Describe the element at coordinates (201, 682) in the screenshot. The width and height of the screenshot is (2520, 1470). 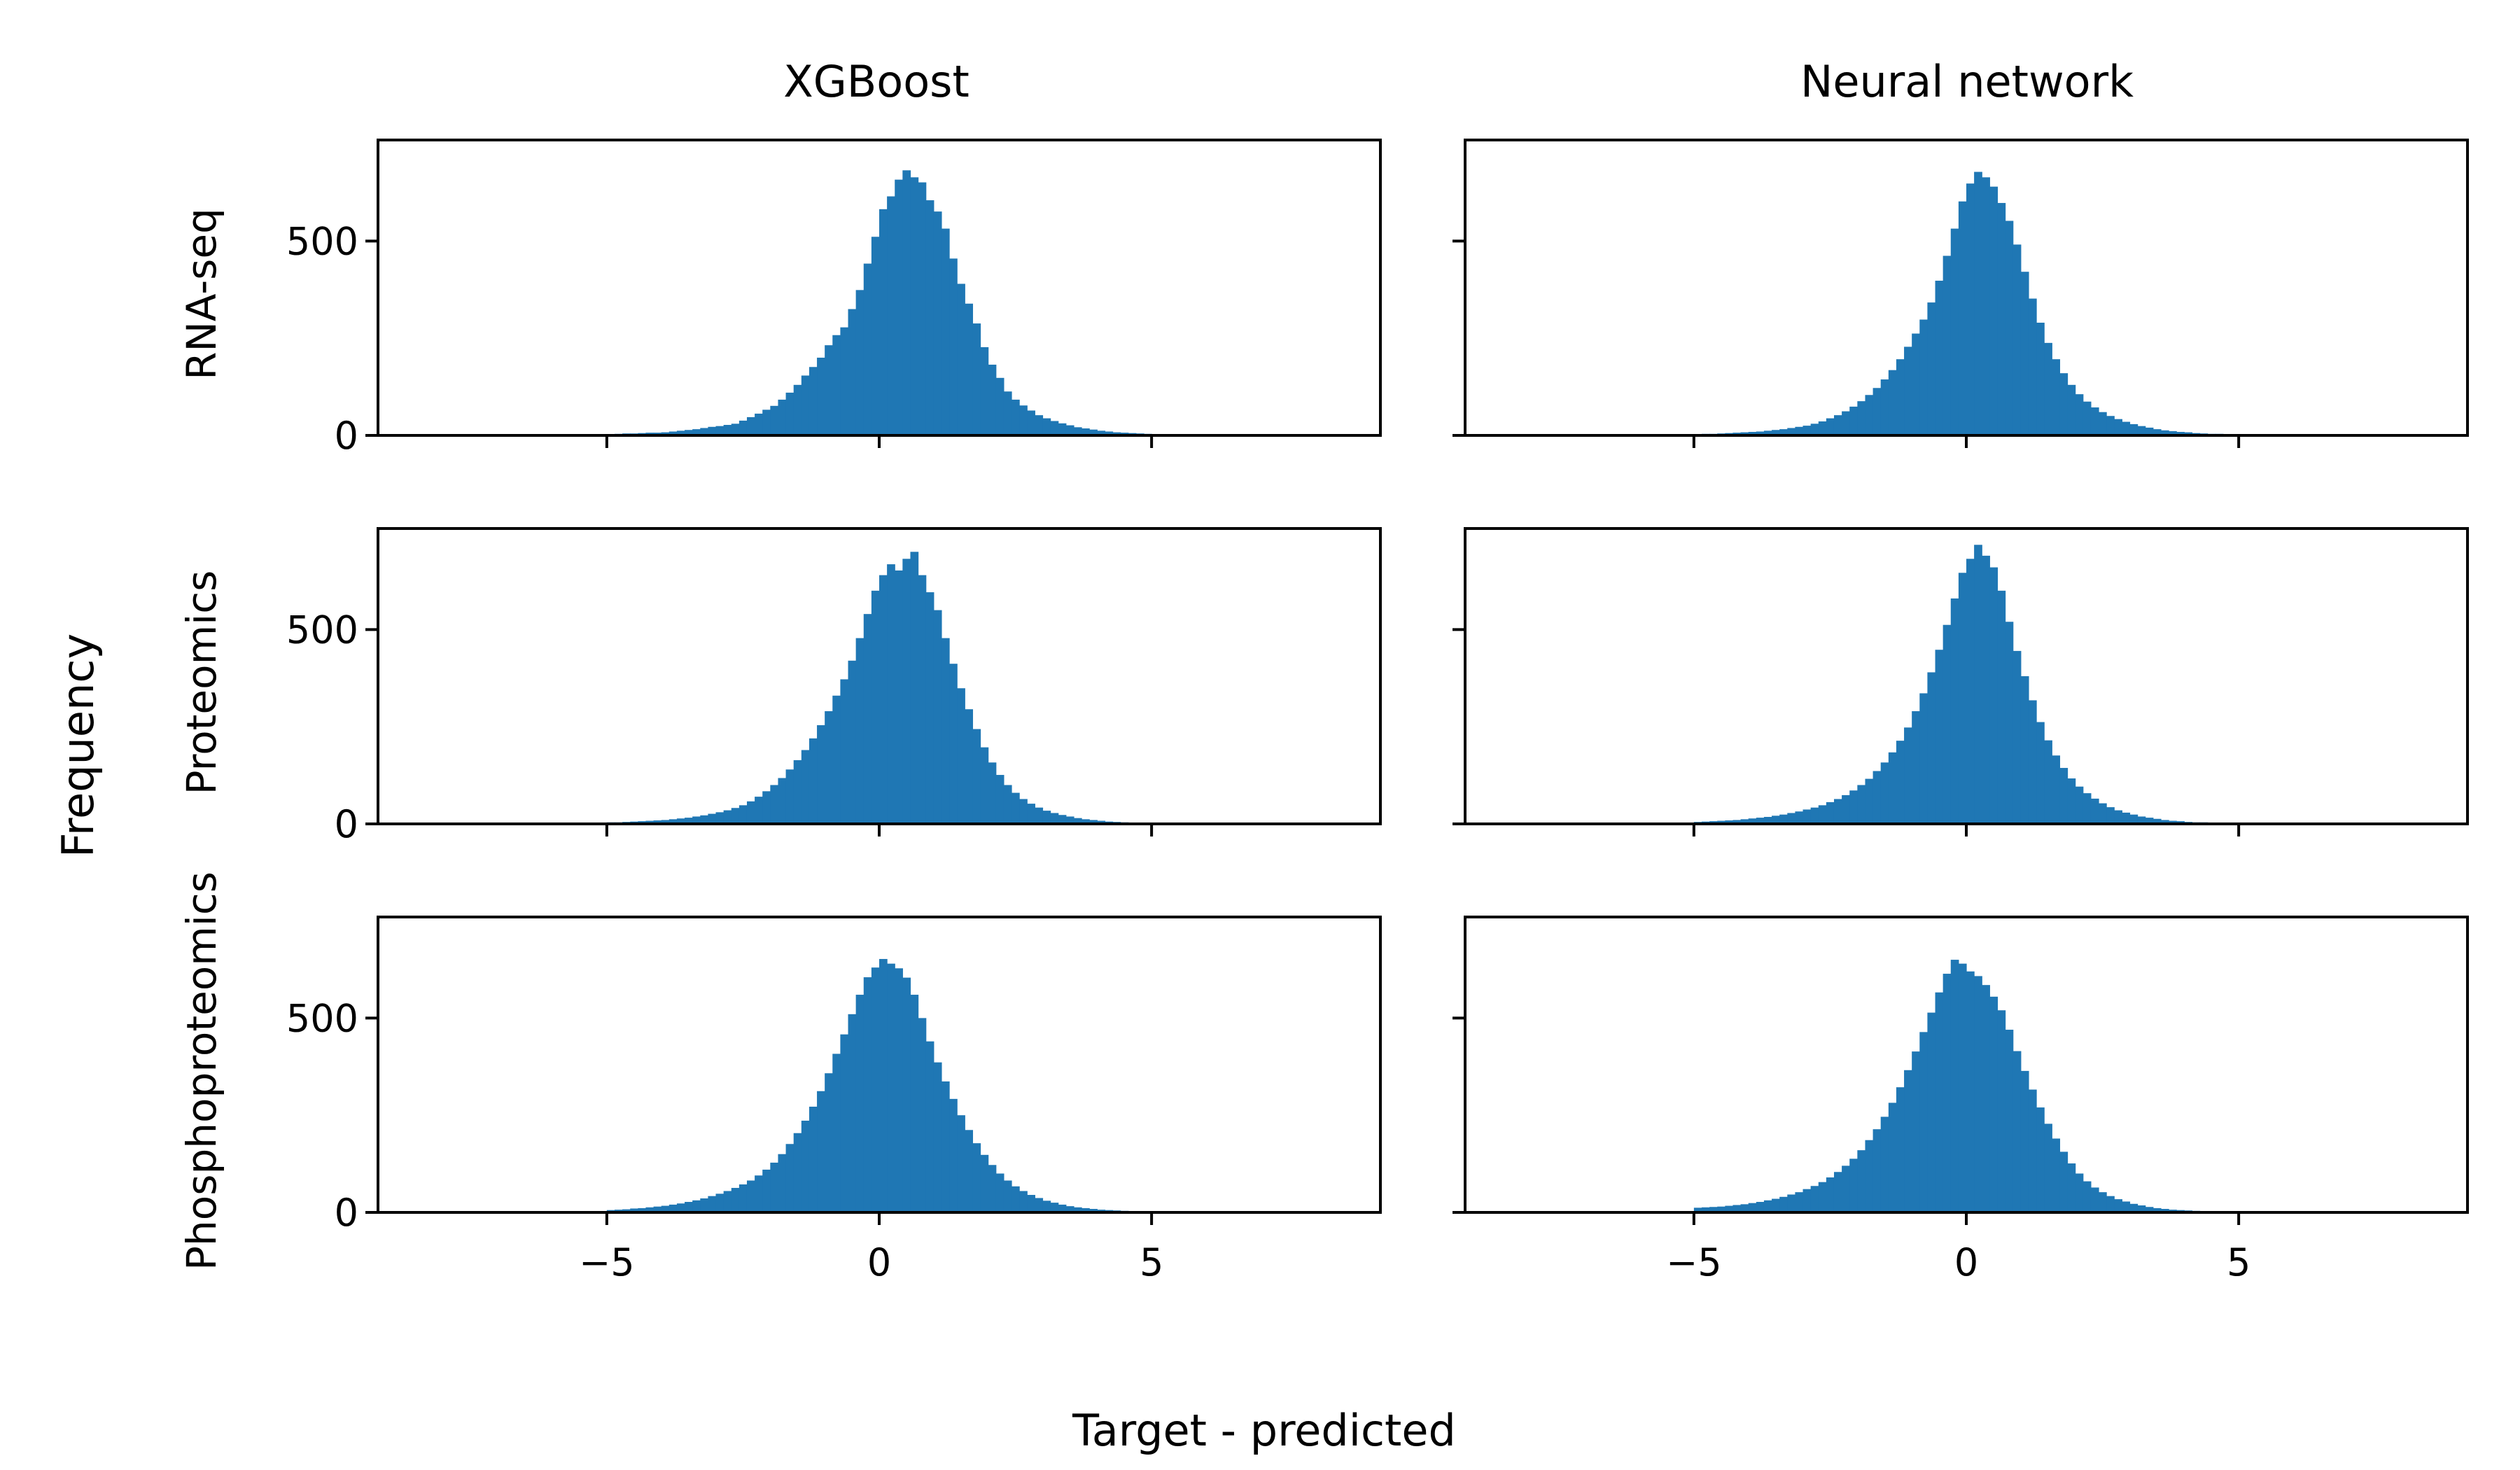
I see `row-label-proteomics: Proteomics` at that location.